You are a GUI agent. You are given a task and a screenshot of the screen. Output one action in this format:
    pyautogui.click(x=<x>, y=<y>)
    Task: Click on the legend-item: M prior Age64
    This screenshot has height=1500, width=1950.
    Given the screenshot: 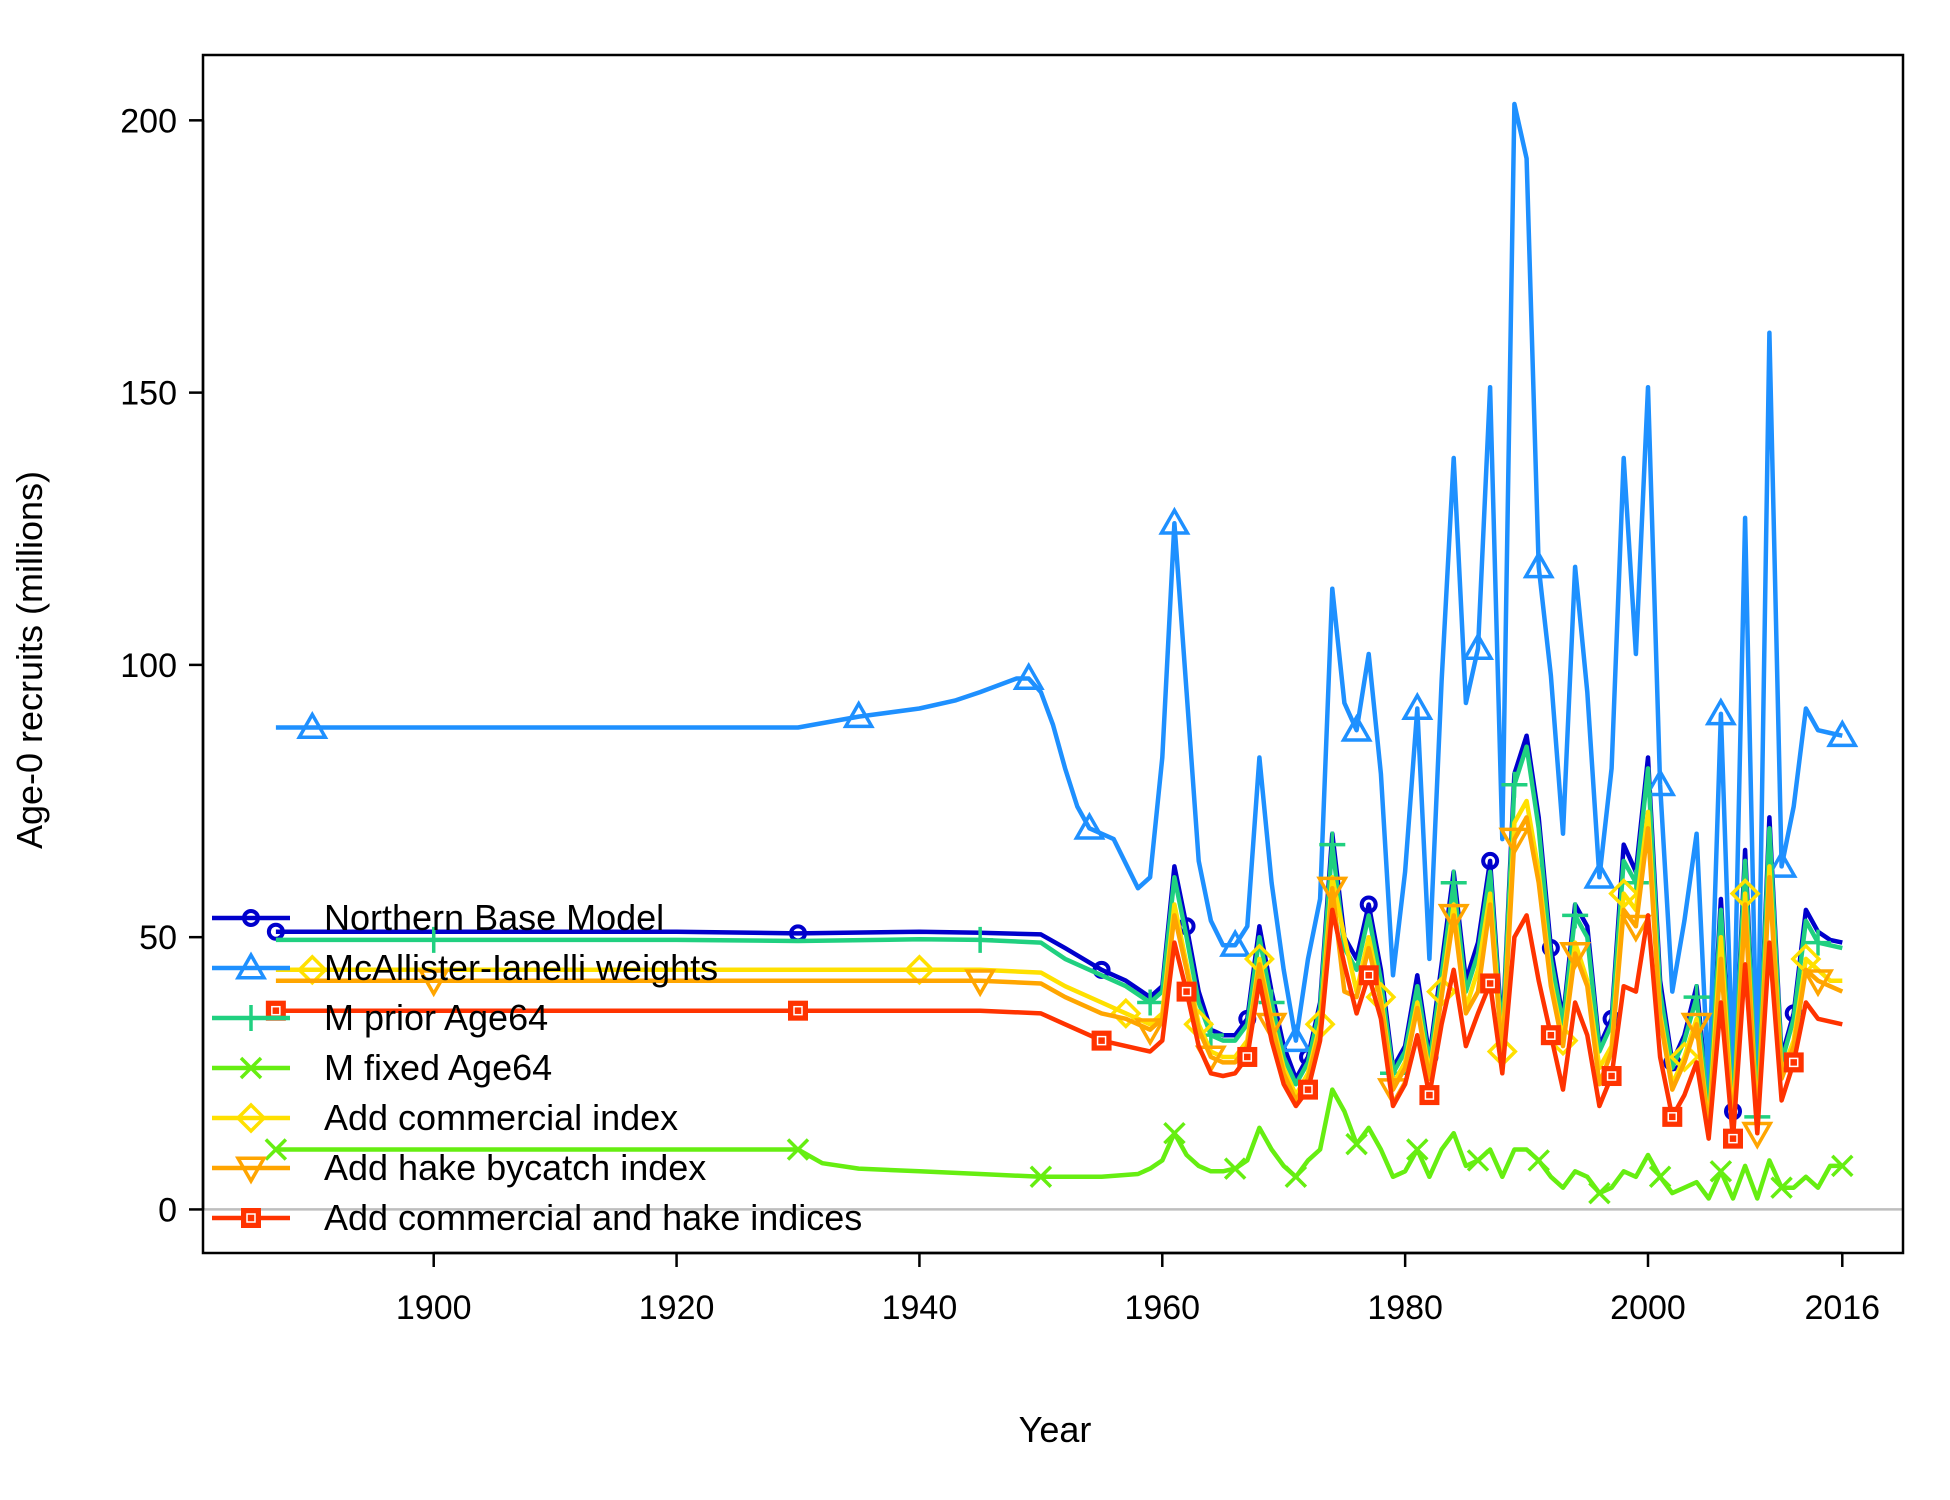 What is the action you would take?
    pyautogui.click(x=380, y=1017)
    